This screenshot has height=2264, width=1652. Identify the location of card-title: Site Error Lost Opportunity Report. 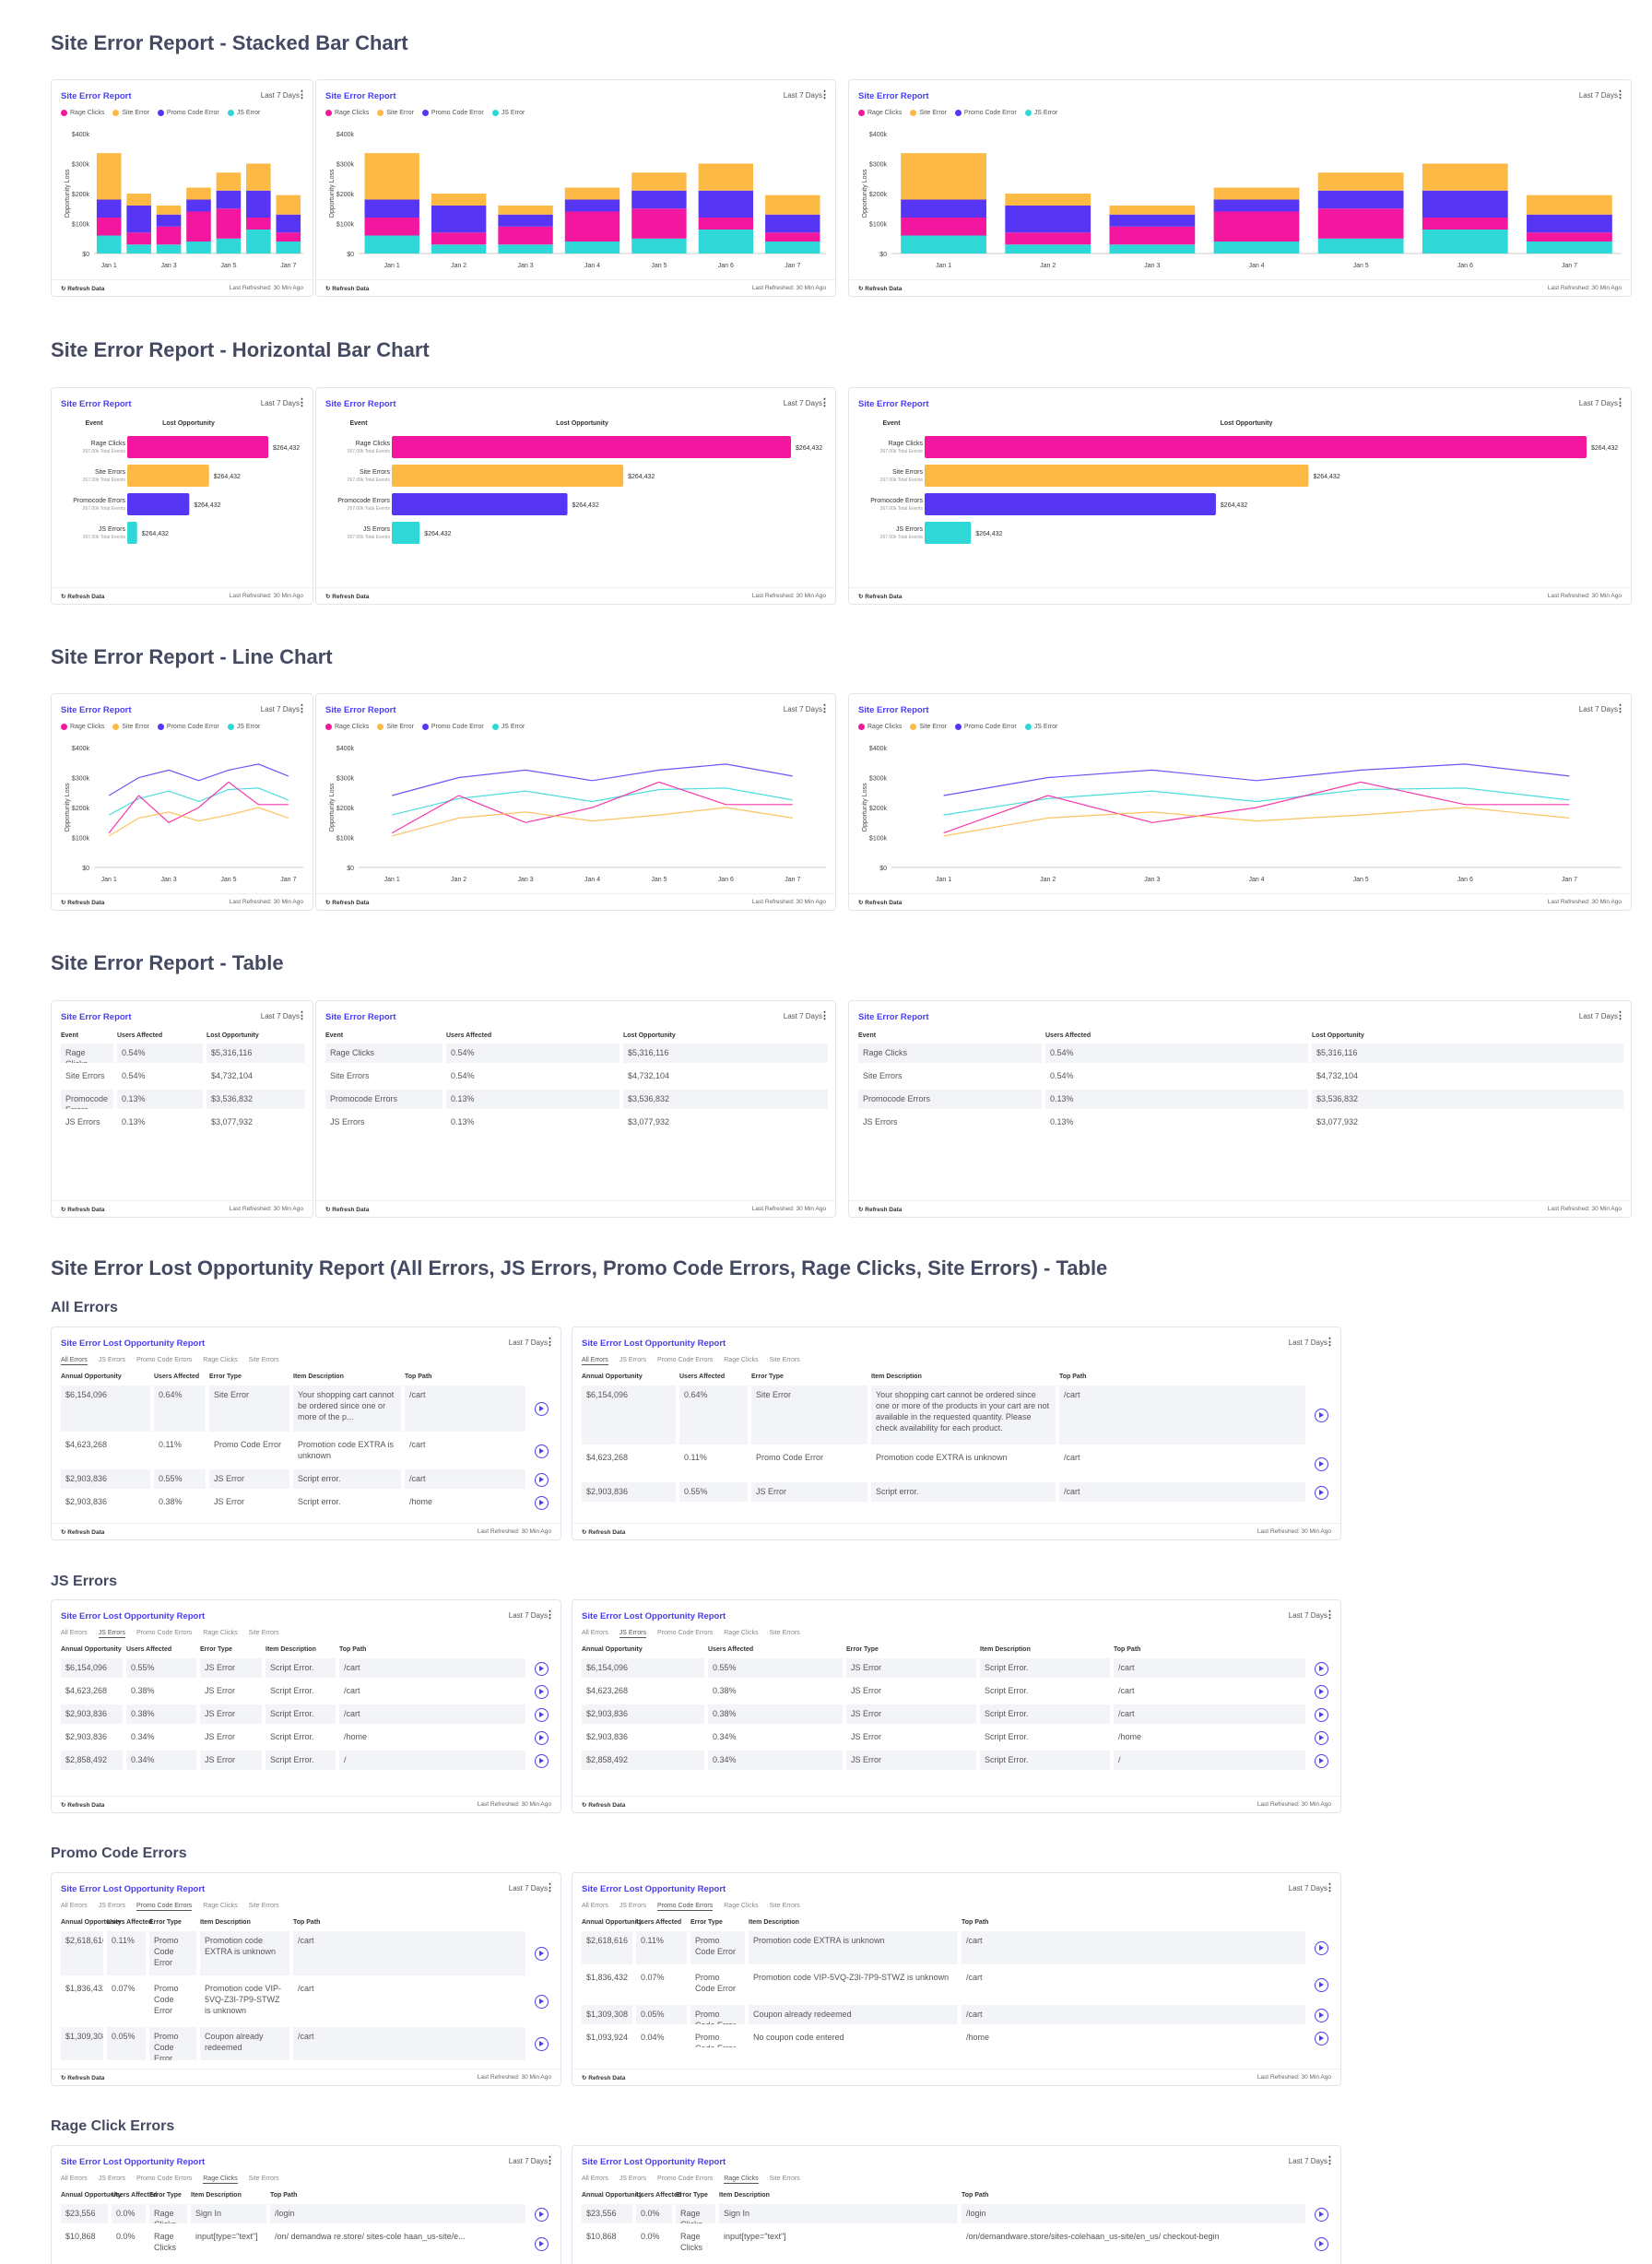
(133, 1889).